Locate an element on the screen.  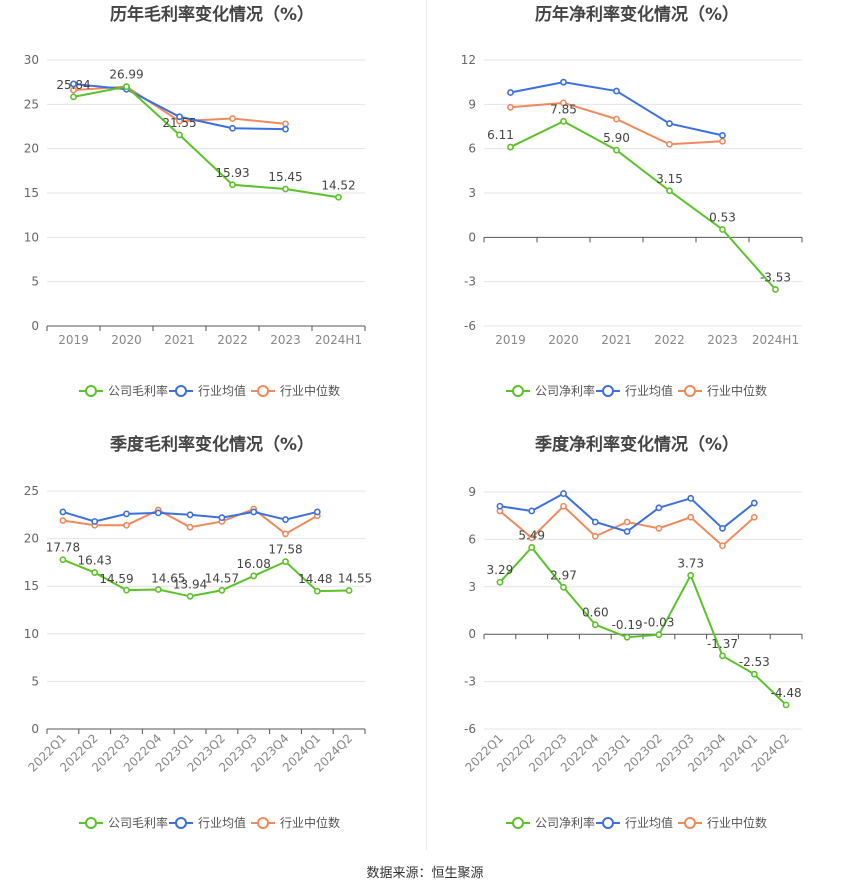
data-label: -4.48 is located at coordinates (786, 693).